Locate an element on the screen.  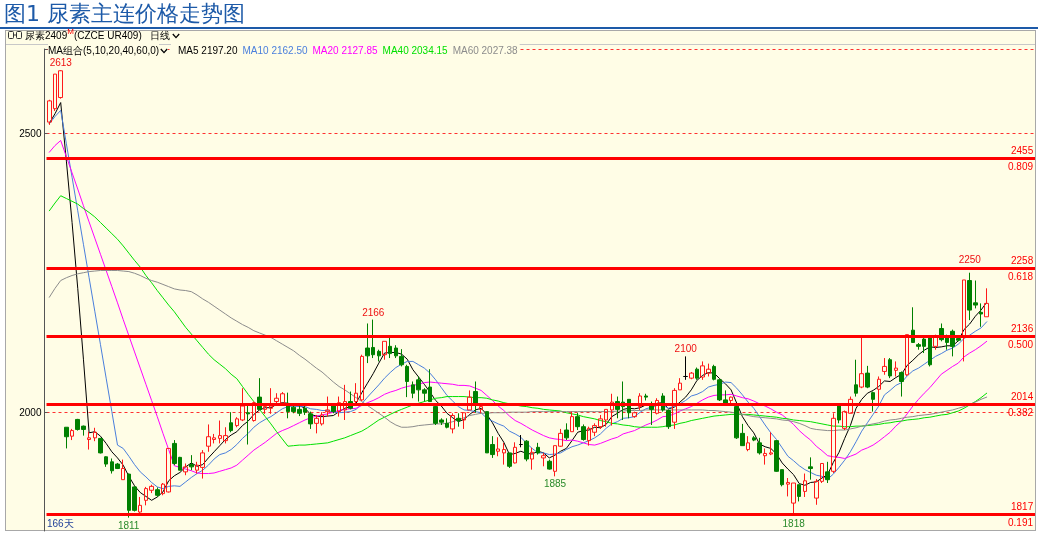
text: 尿素2409$^{M}$(CZCE UR409) is located at coordinates (83, 34).